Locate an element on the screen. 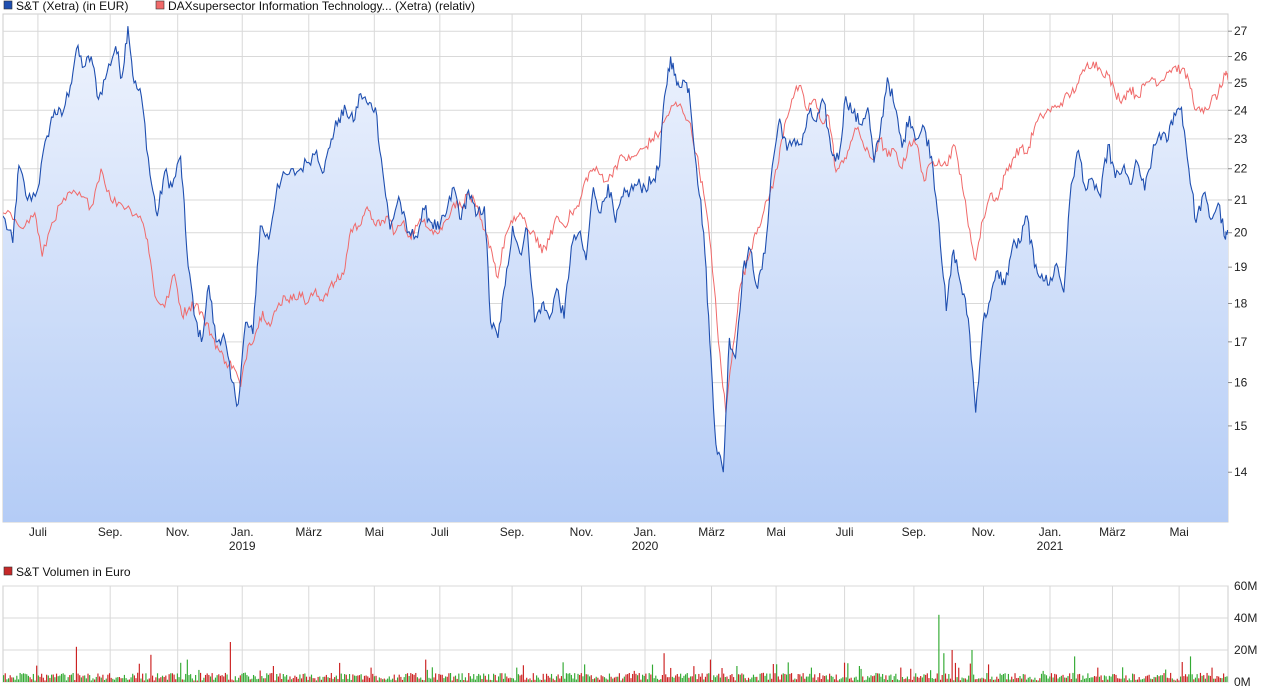  y-tick-label: 25 is located at coordinates (1241, 83).